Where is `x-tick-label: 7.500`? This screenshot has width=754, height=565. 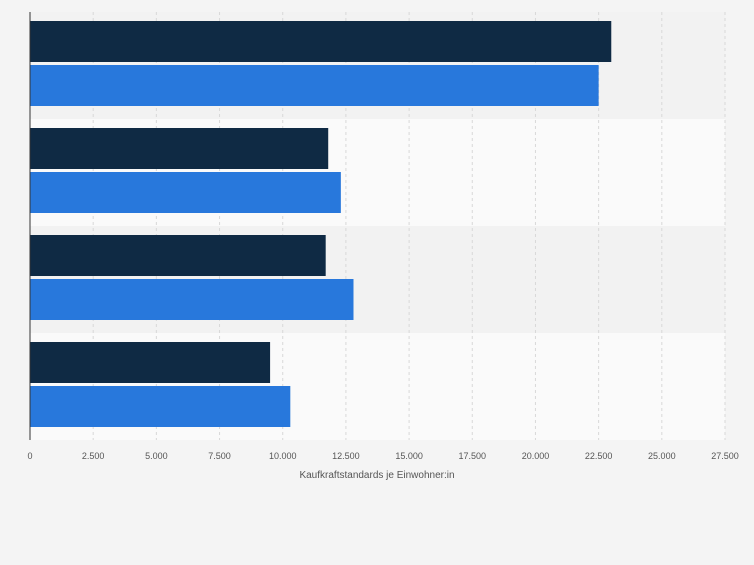 x-tick-label: 7.500 is located at coordinates (219, 456).